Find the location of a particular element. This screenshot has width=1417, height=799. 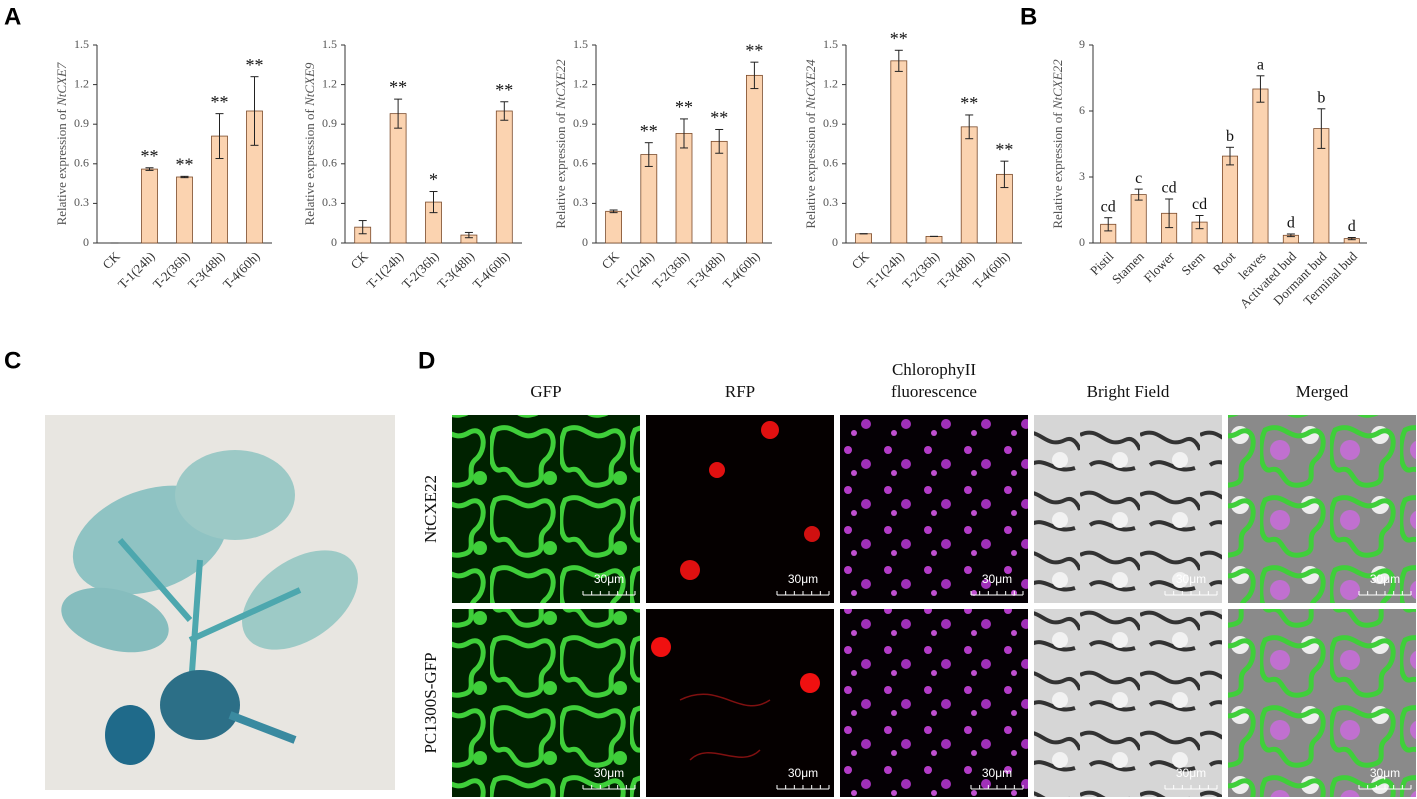

y-axis-label-gene: NtCXE24 is located at coordinates (810, 84).